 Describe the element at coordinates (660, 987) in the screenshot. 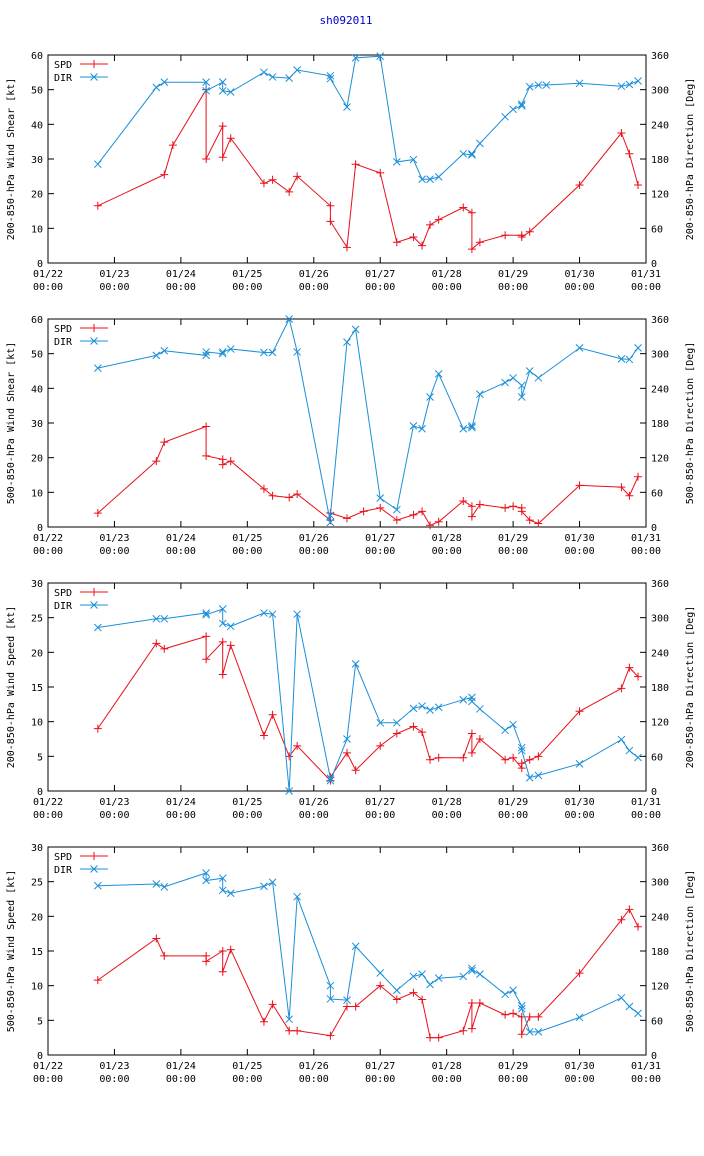

I see `y2-tick-label: 120` at that location.